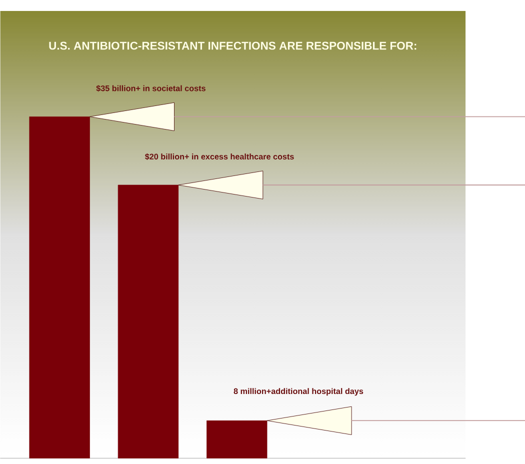  What do you see at coordinates (232, 46) in the screenshot?
I see `chart-title: U.S. ANTIBIOTIC-RESISTANT INFECTIONS ARE RESPONSIBLE FOR:` at bounding box center [232, 46].